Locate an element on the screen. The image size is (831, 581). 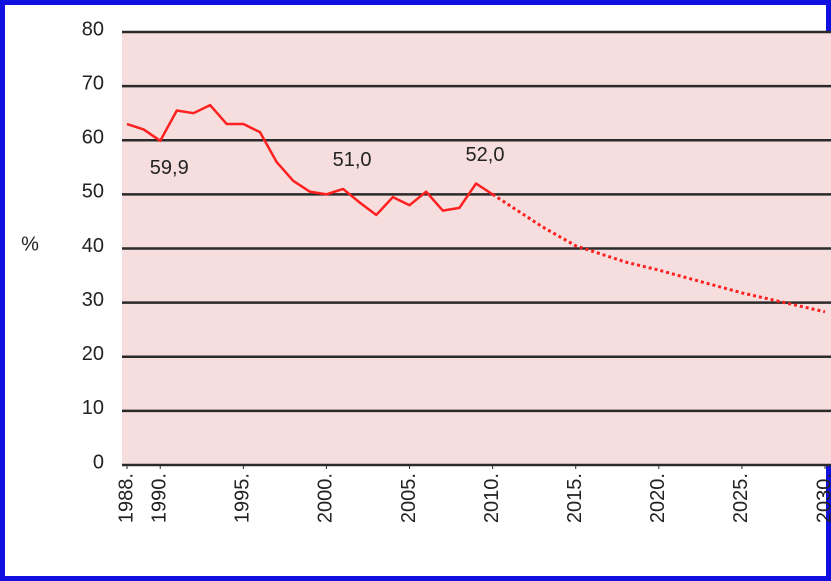
x-tick-label: 1988. is located at coordinates (126, 498).